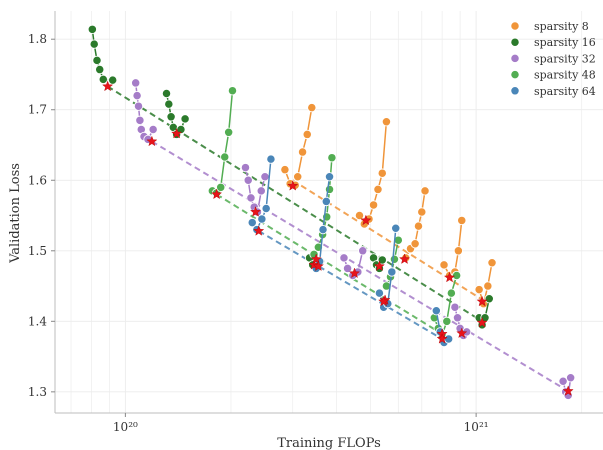 The width and height of the screenshot is (603, 450). Describe the element at coordinates (565, 91) in the screenshot. I see `legend-label-sparsity-64: sparsity 64` at that location.